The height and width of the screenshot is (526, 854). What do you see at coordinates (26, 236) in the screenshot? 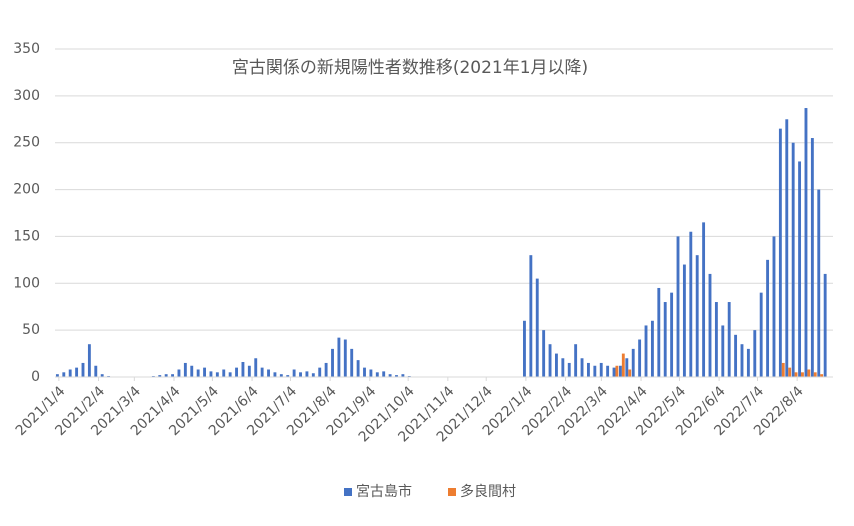
I see `y-tick-label: 150` at bounding box center [26, 236].